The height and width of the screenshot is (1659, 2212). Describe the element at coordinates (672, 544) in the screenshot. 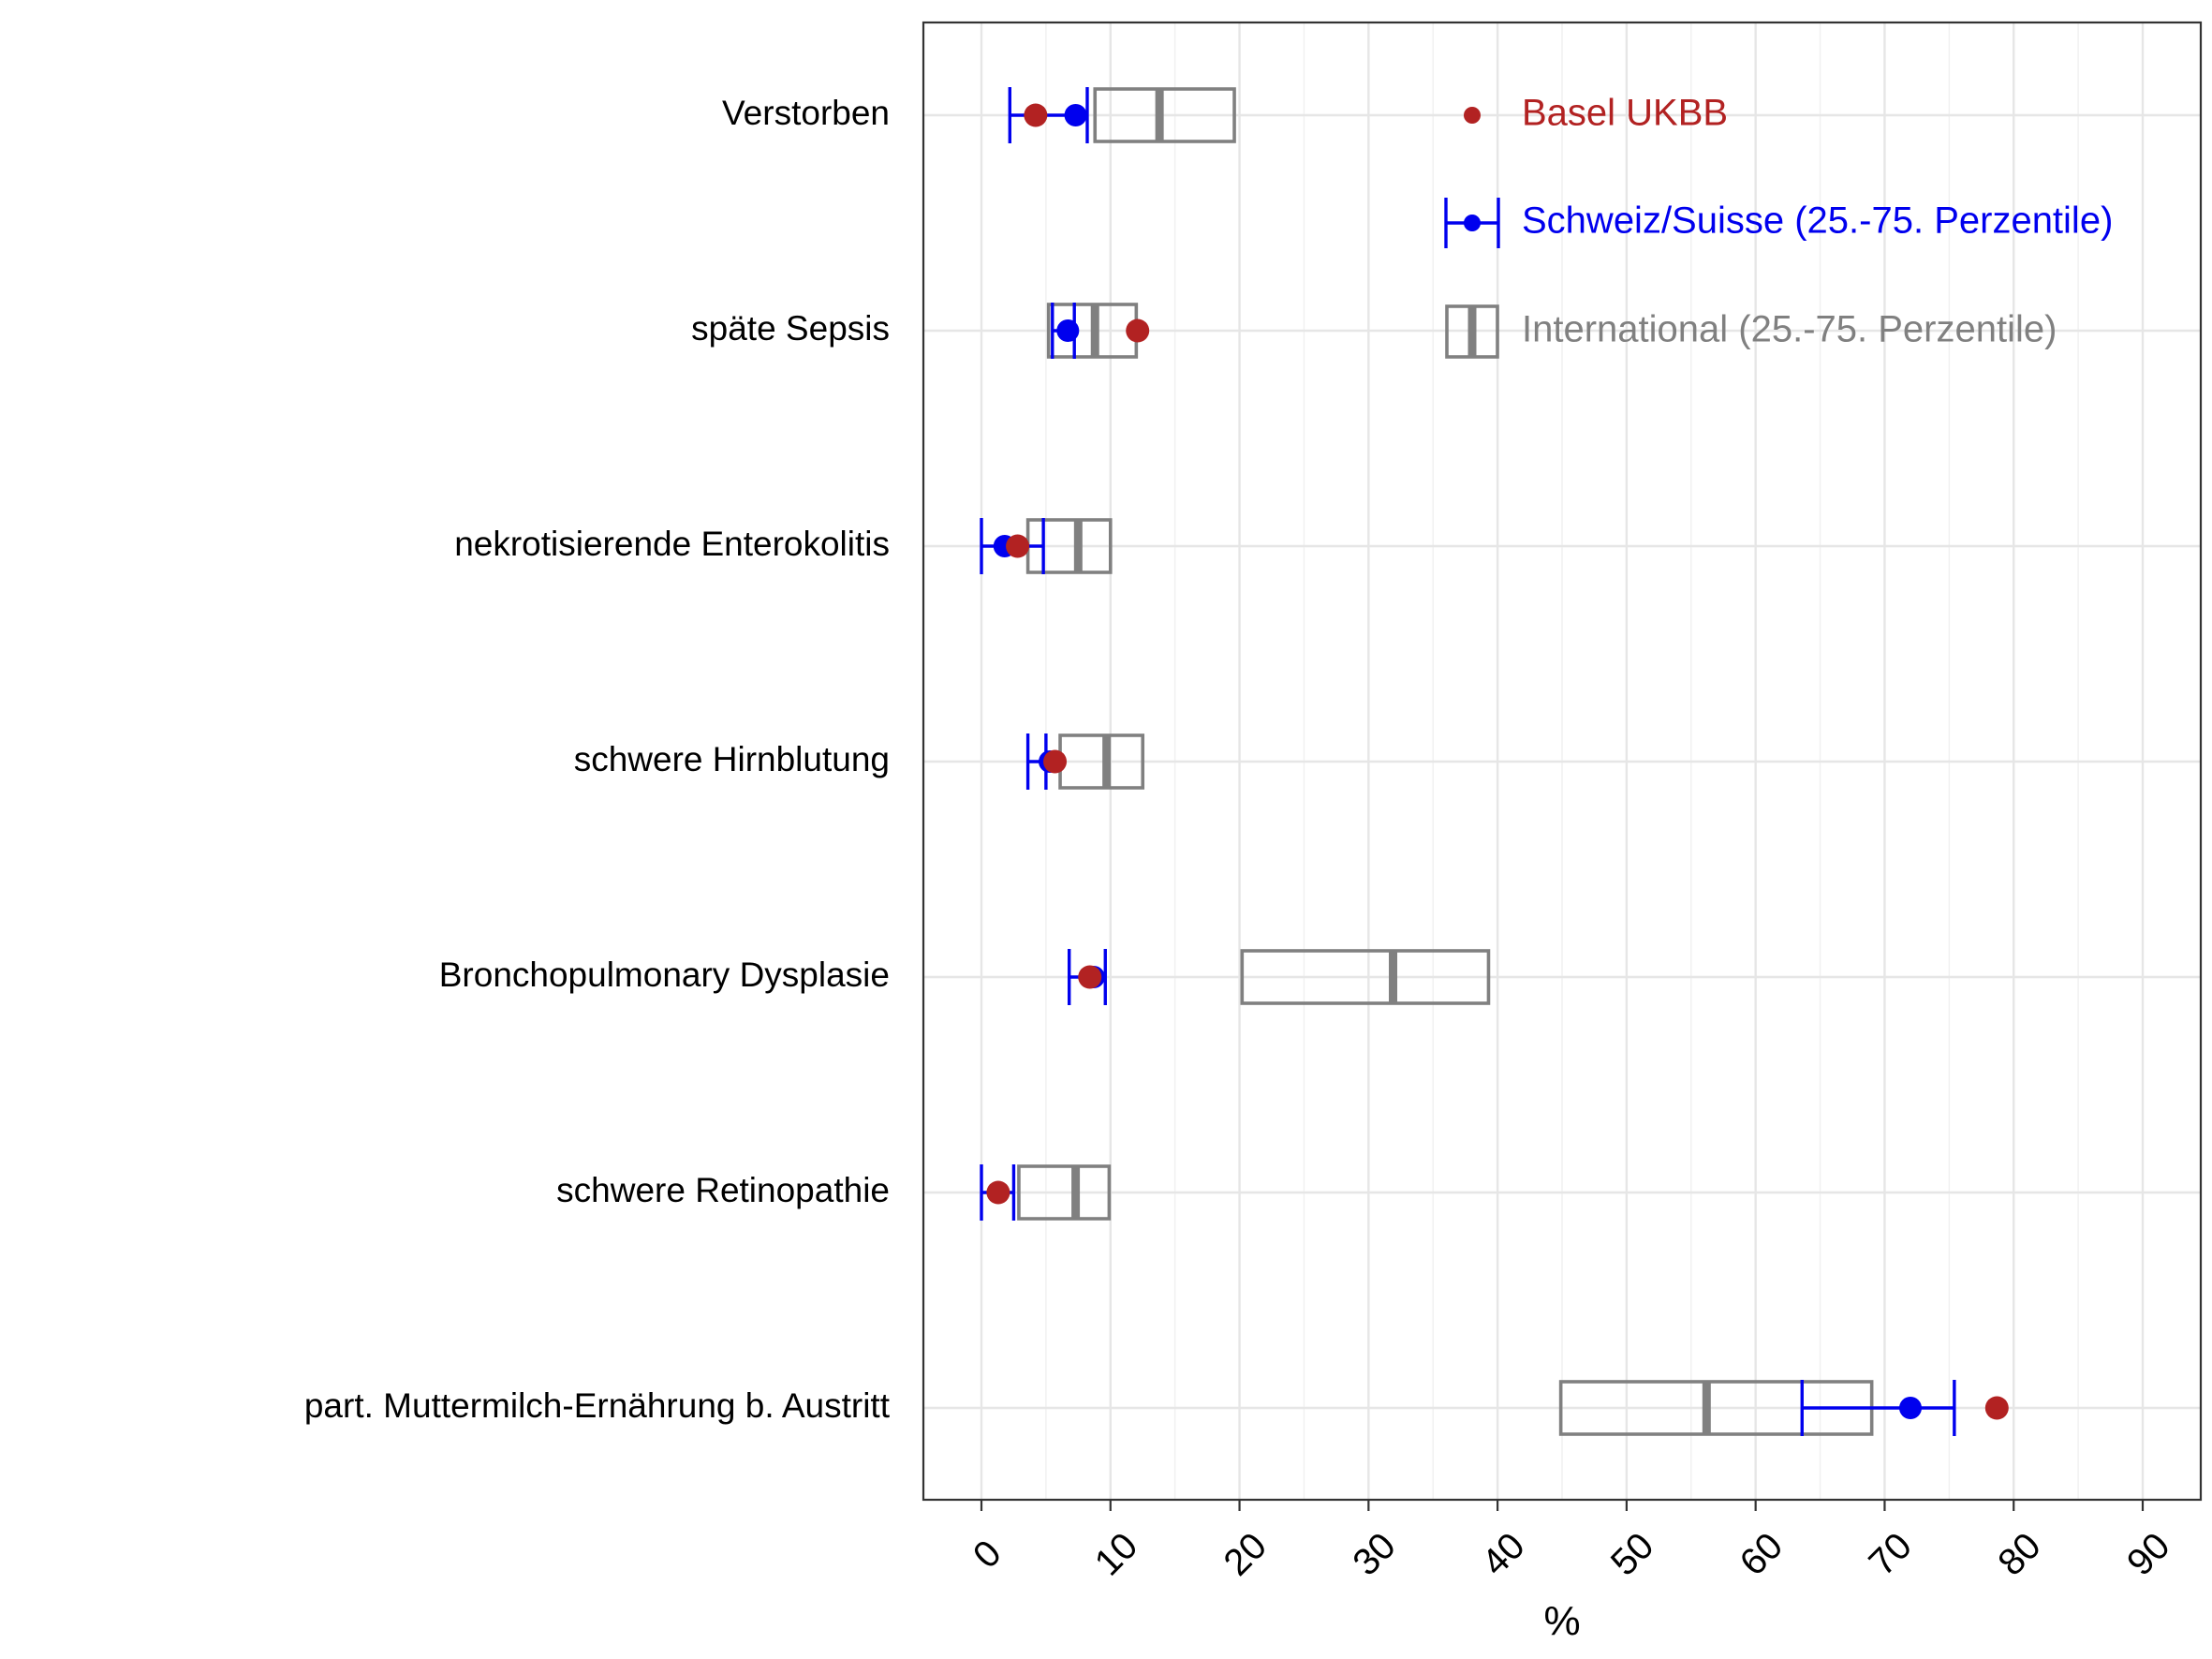

I see `y-category-label: nekrotisierende Enterokolitis` at that location.